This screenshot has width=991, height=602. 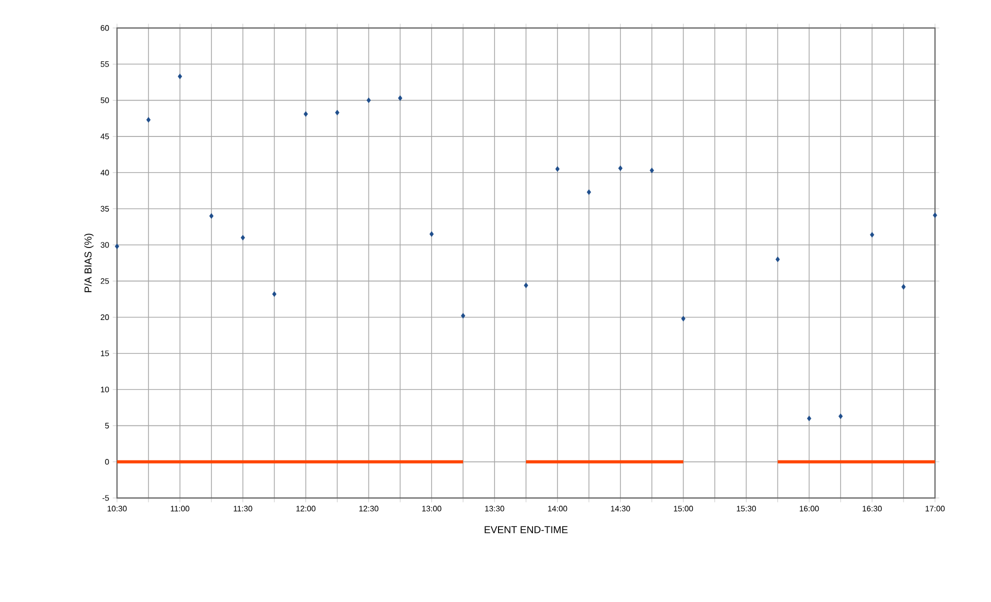 What do you see at coordinates (89, 263) in the screenshot?
I see `y-axis-title: P/A BIAS (%)` at bounding box center [89, 263].